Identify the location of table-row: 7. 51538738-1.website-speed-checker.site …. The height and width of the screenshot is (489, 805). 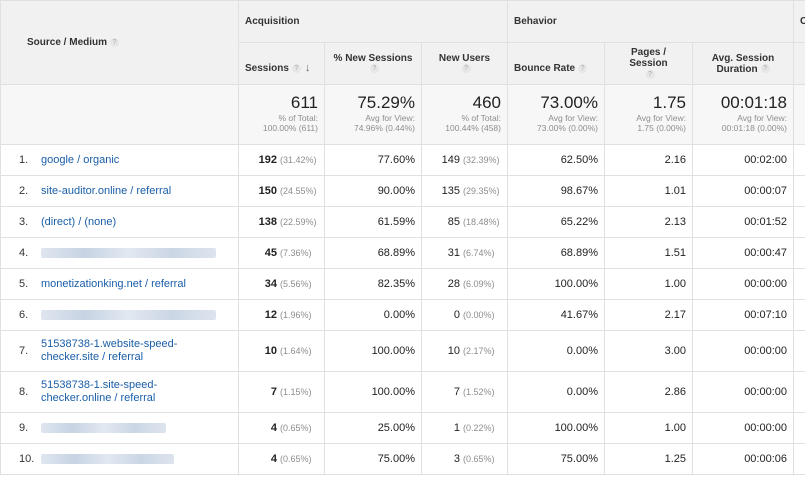
(402, 351).